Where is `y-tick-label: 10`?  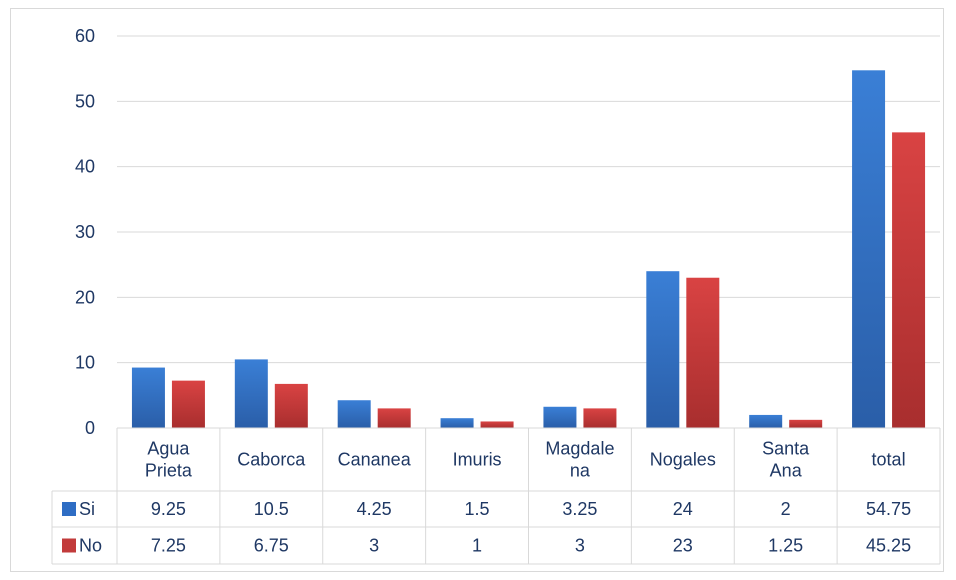 y-tick-label: 10 is located at coordinates (85, 363).